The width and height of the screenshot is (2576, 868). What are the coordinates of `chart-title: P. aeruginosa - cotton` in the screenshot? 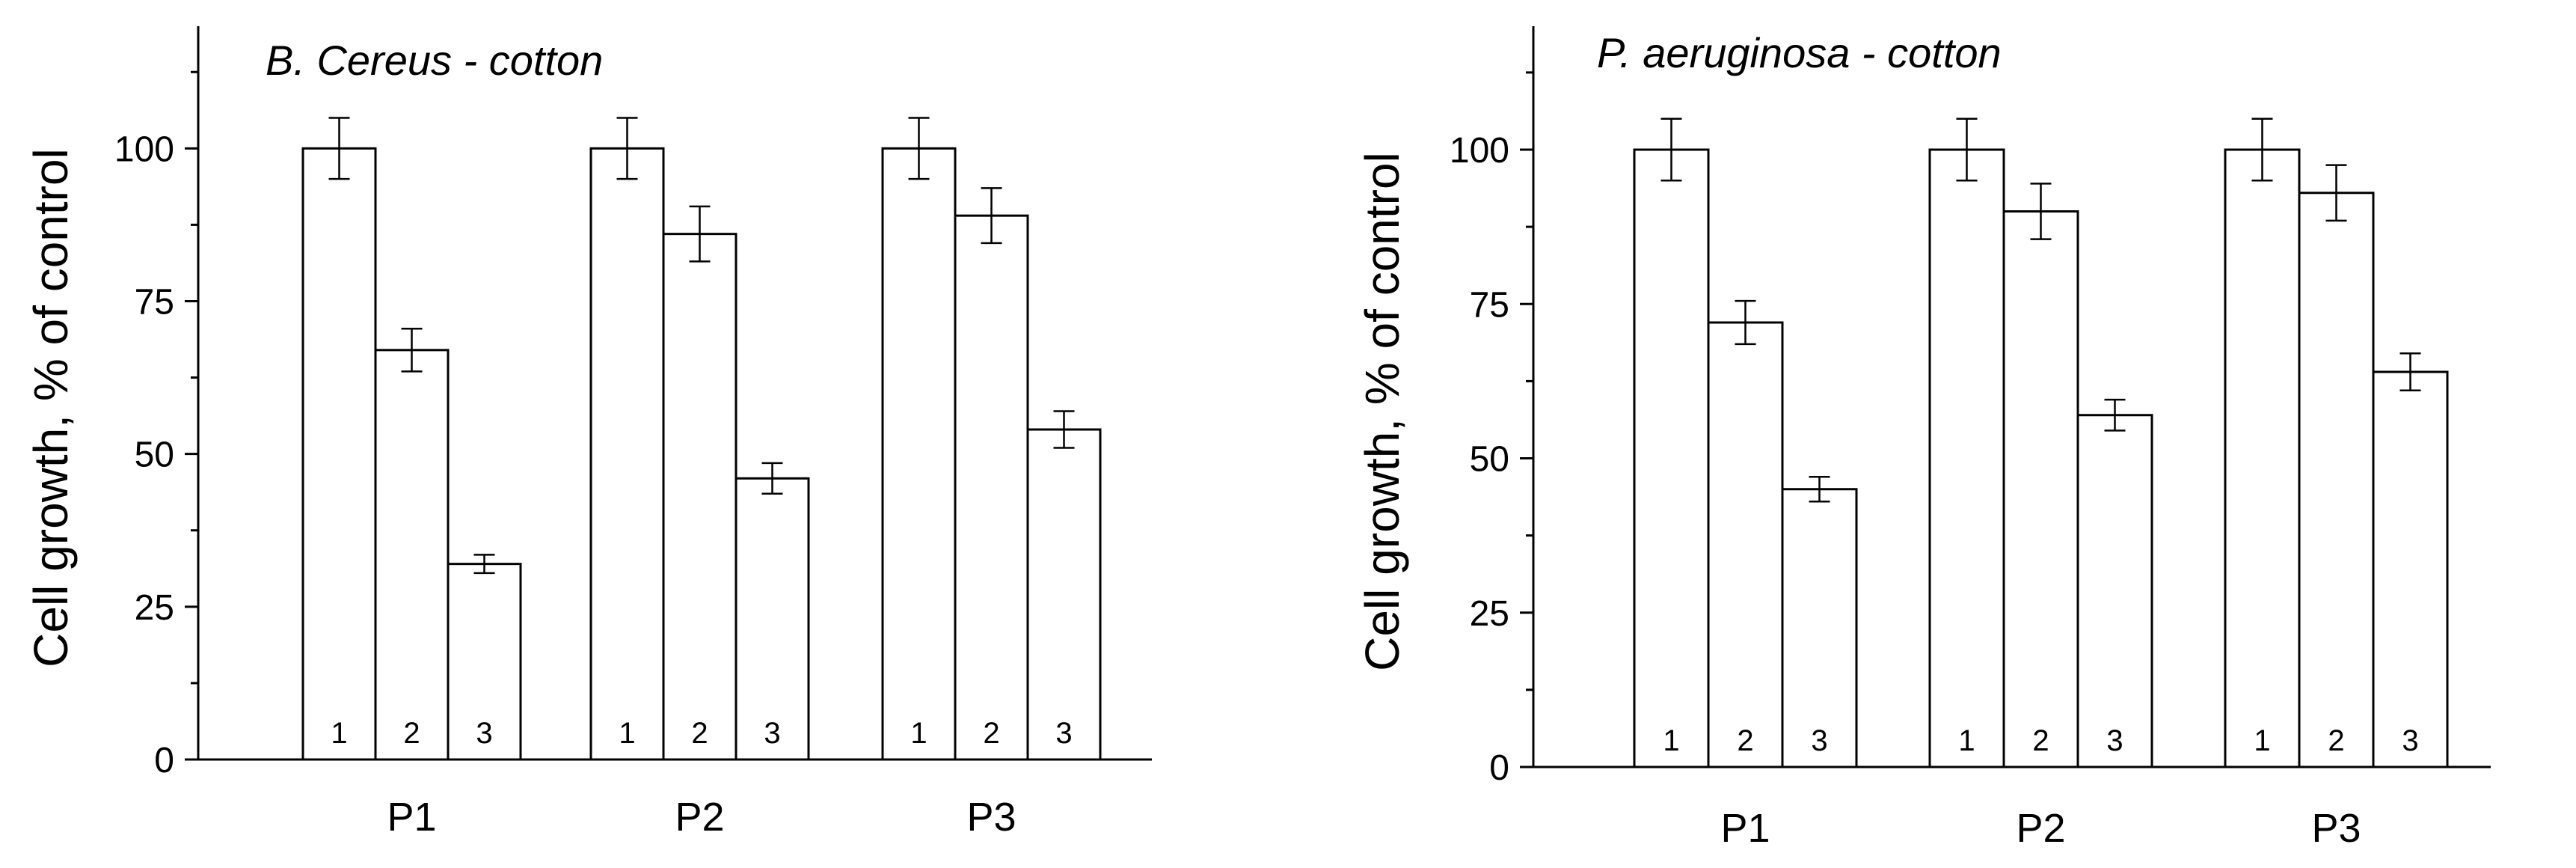 It's located at (1799, 52).